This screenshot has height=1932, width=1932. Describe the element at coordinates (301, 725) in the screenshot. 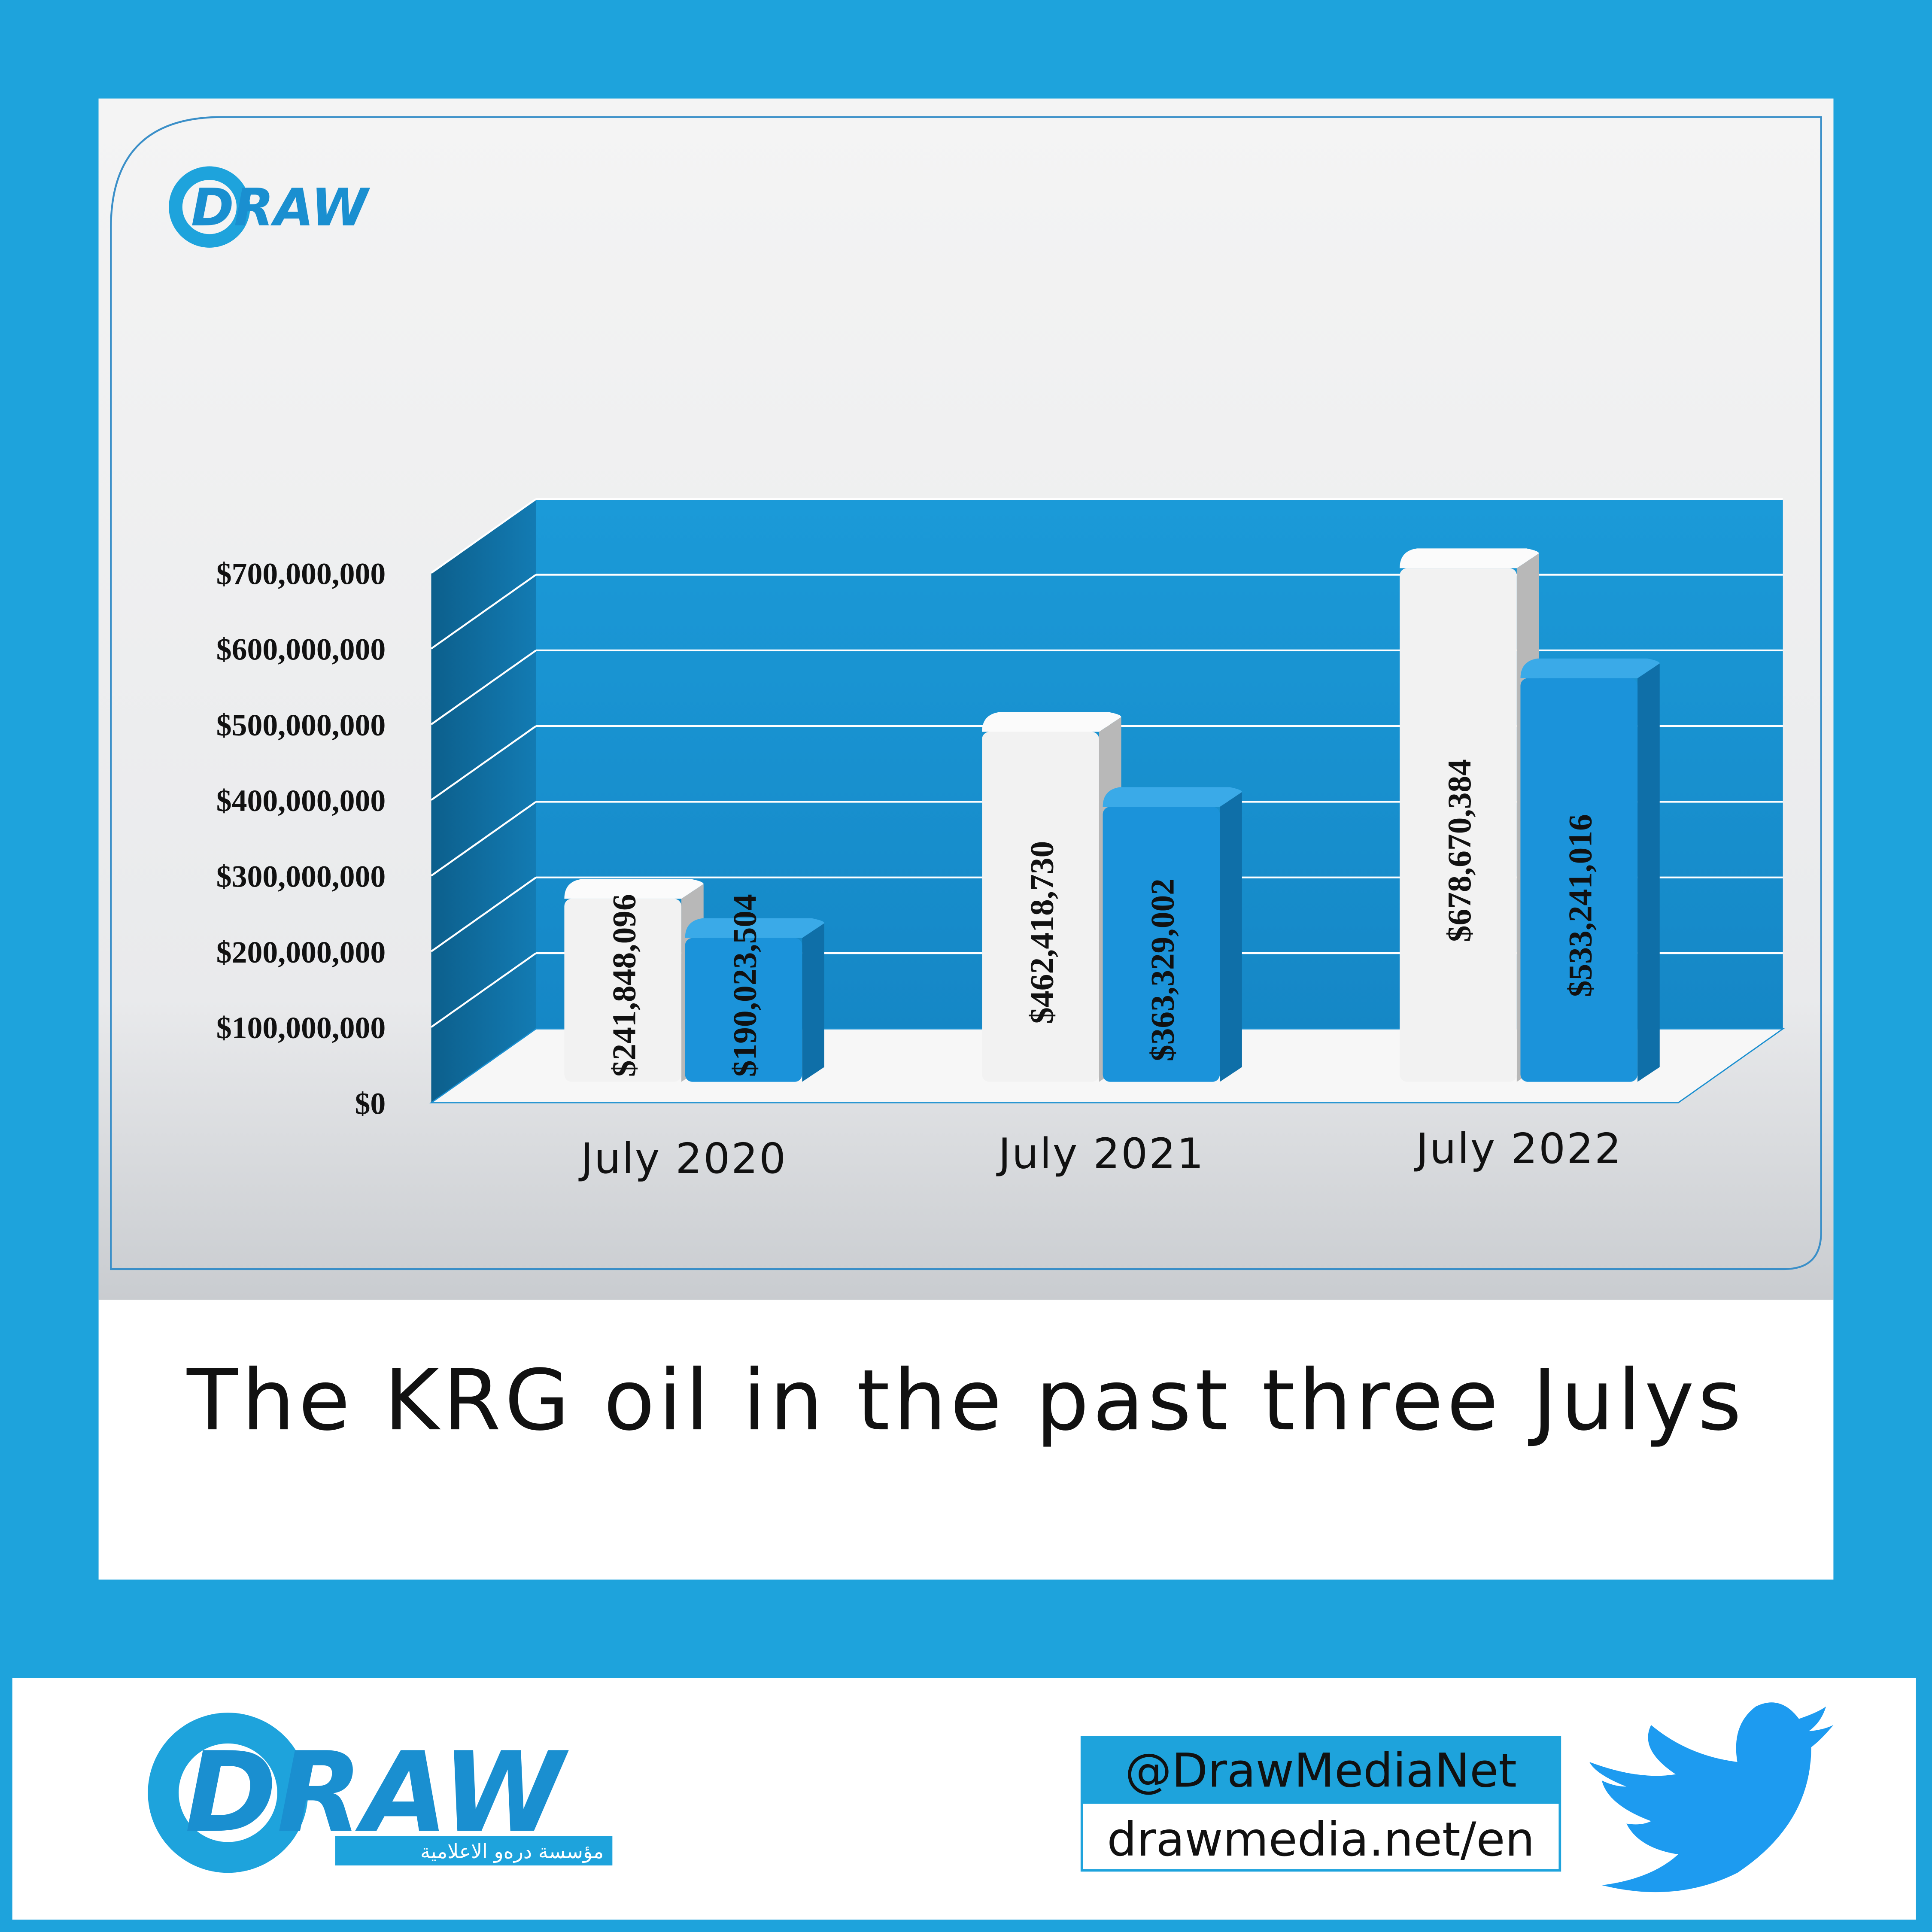

I see `y-tick-label: $500,000,000` at that location.